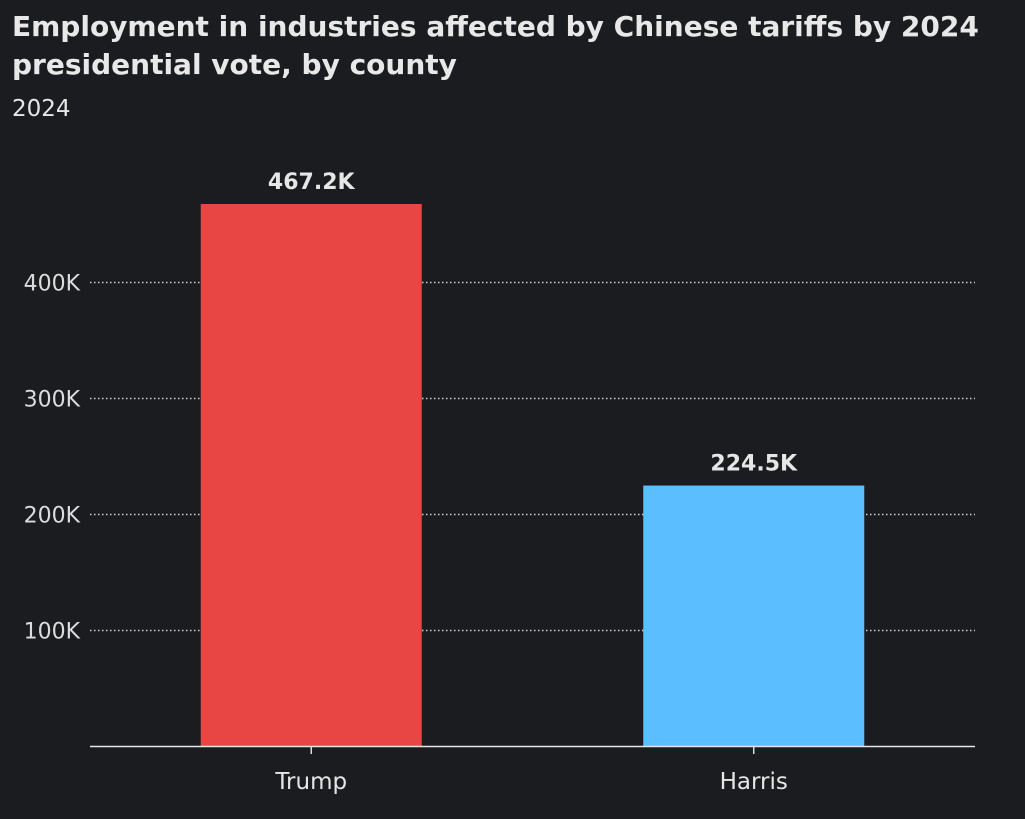 The image size is (1025, 819). I want to click on data-label: 224.5K, so click(754, 464).